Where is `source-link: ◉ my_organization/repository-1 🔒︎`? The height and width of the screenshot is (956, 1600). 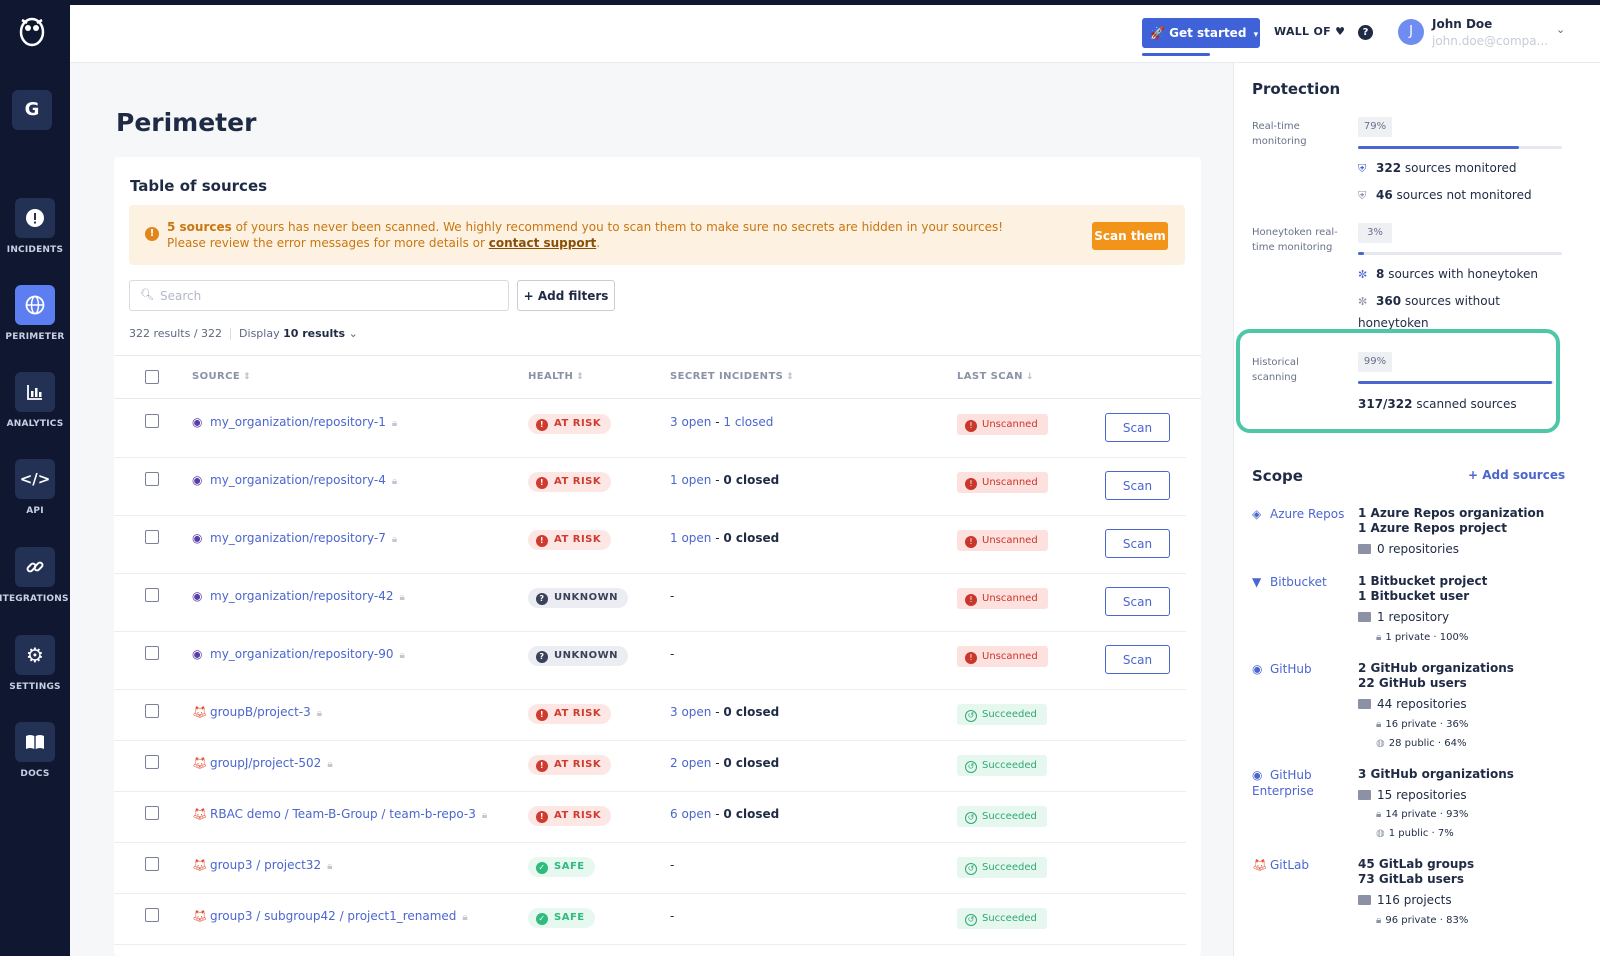
source-link: ◉ my_organization/repository-1 🔒︎ is located at coordinates (294, 422).